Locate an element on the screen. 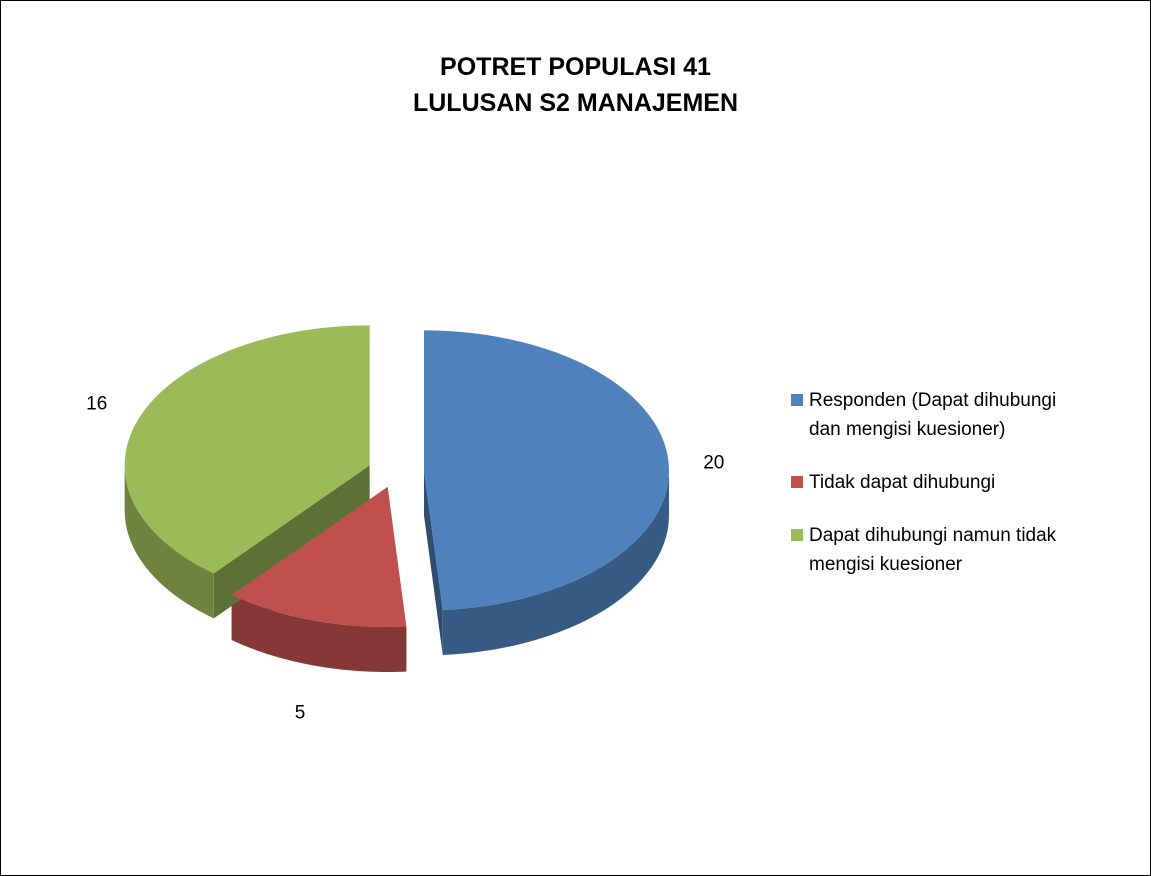 The width and height of the screenshot is (1151, 876). chart-title: POTRET POPULASI 41 LULUSAN S2 MANAJEMEN is located at coordinates (575, 85).